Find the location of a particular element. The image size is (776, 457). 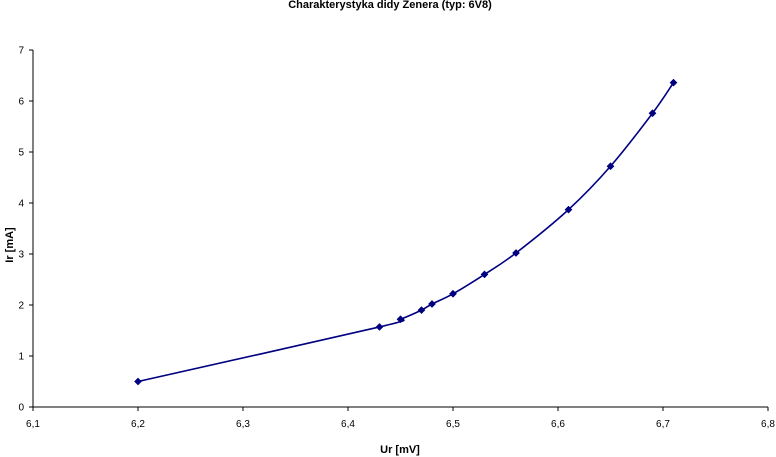

y-axis-label: Ir [mA] is located at coordinates (10, 245).